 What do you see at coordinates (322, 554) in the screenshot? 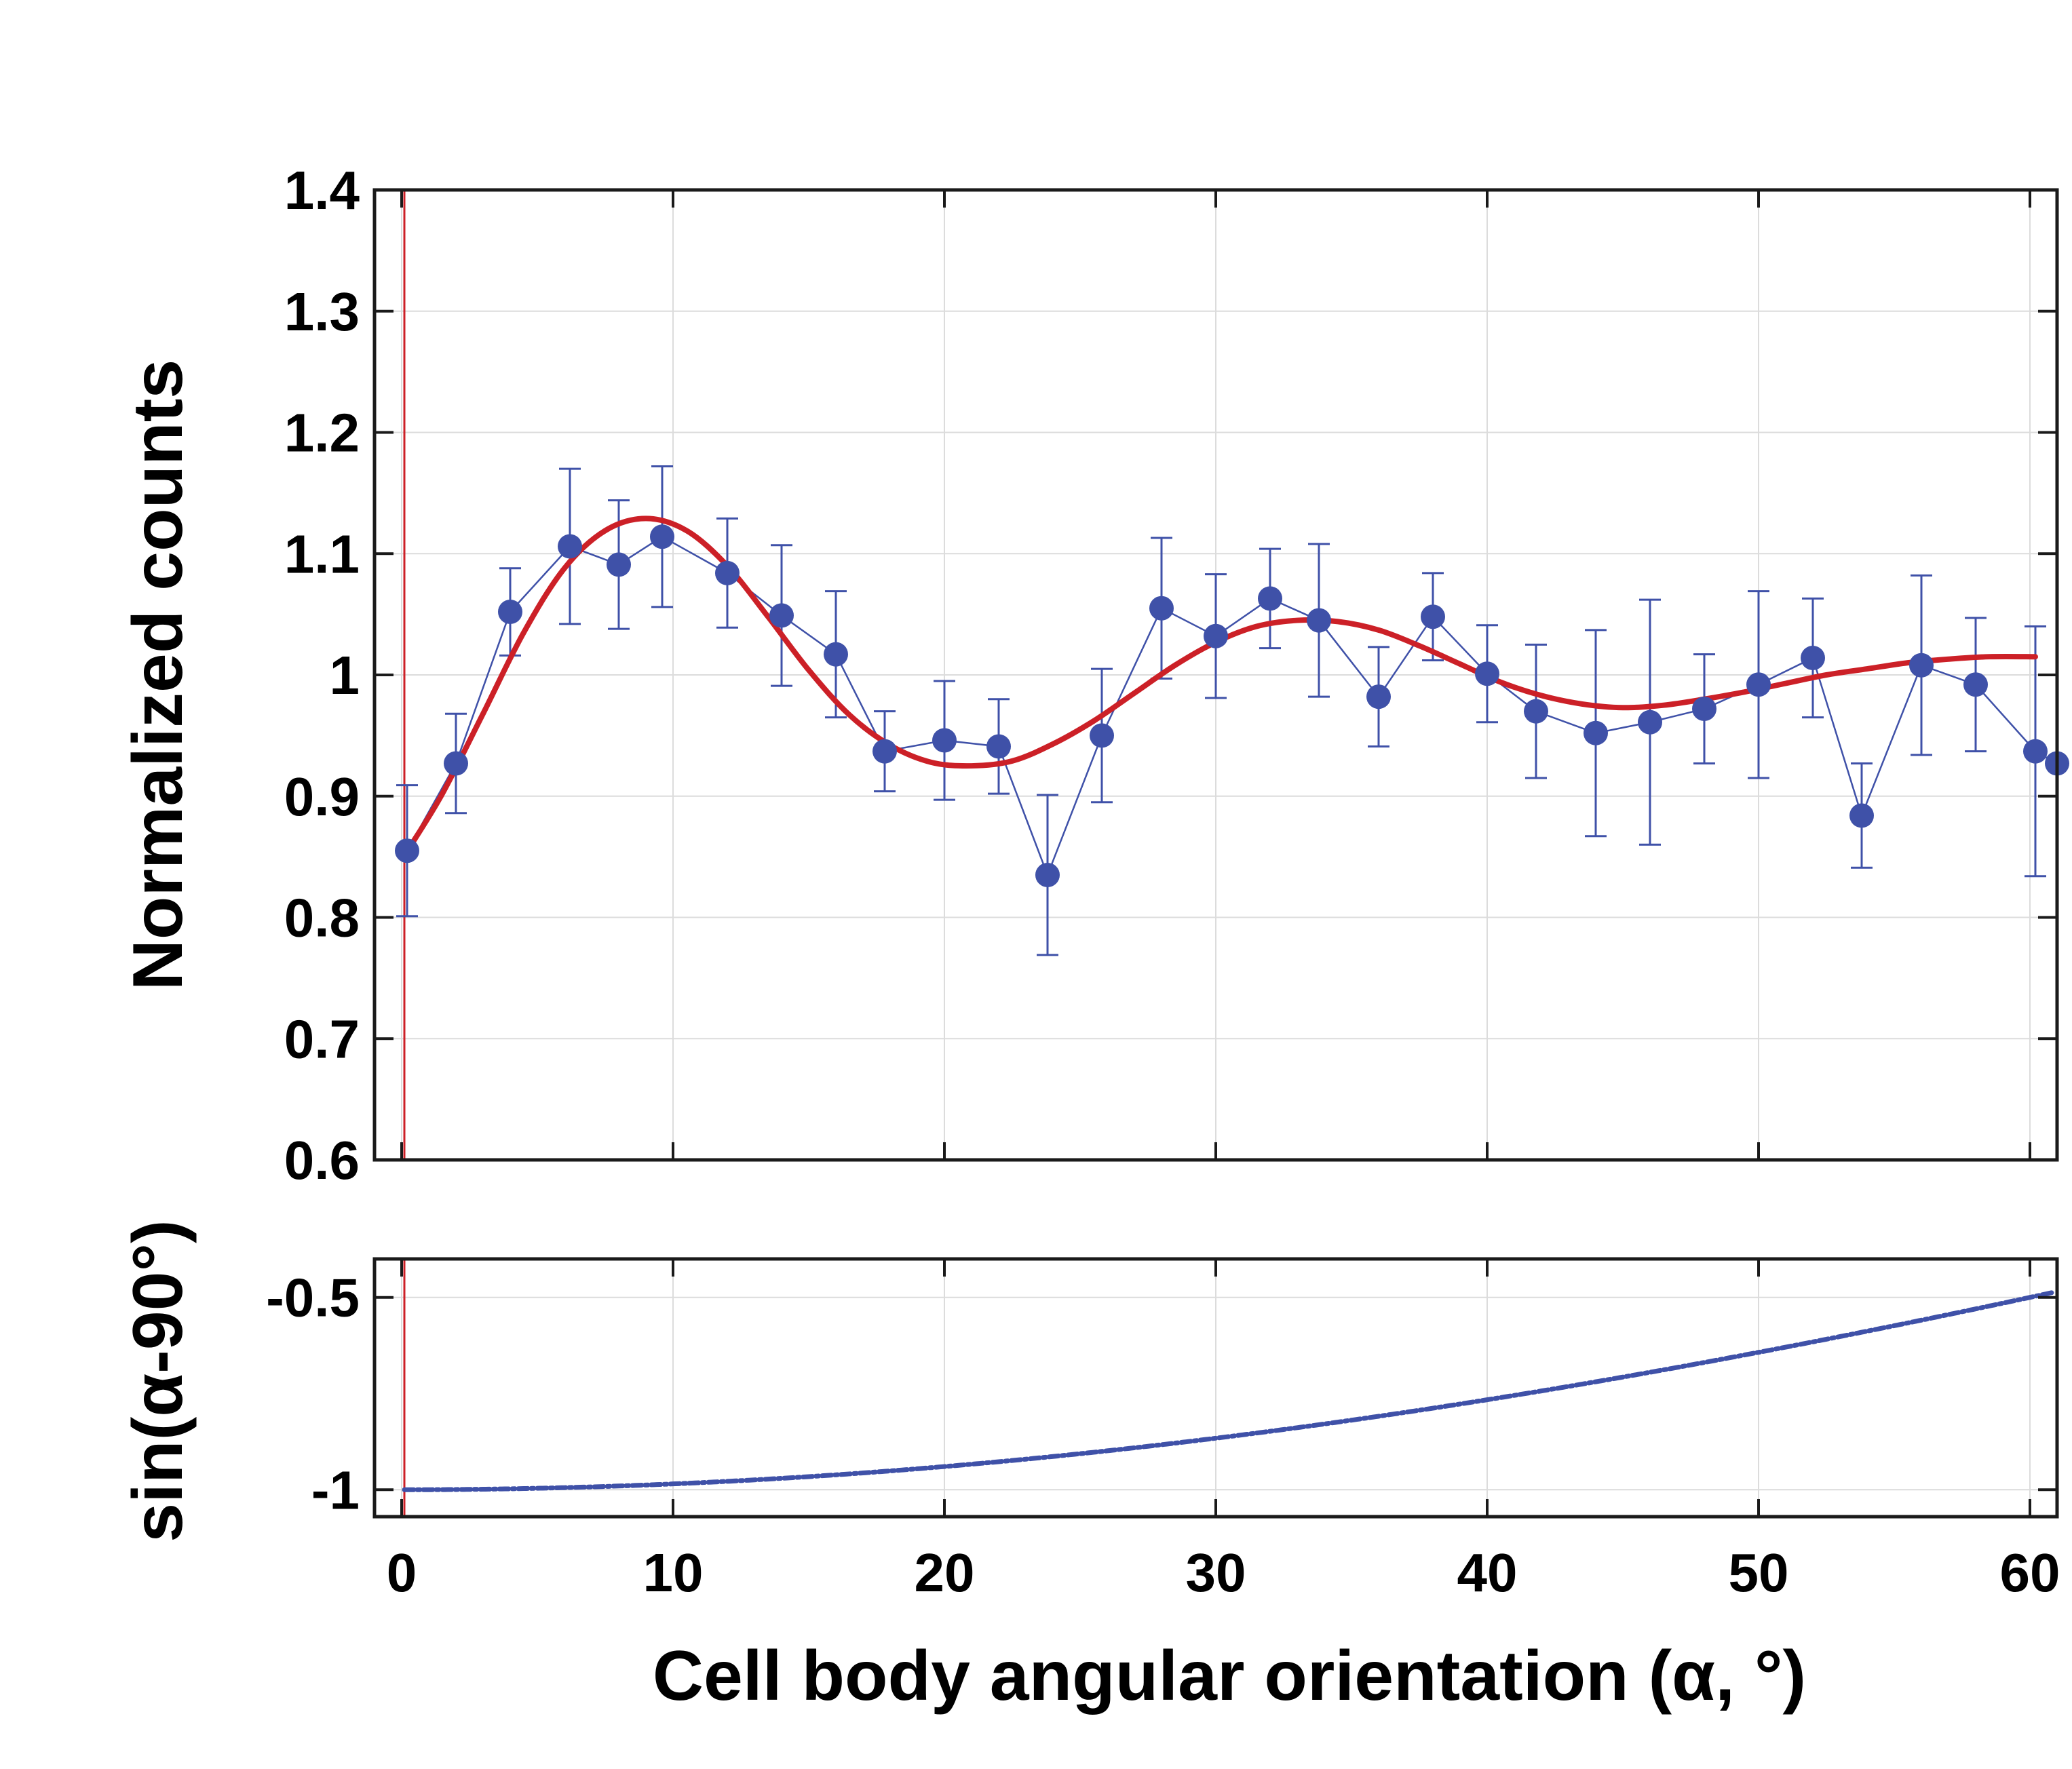
I see `top-y-tick-label: 1.1` at bounding box center [322, 554].